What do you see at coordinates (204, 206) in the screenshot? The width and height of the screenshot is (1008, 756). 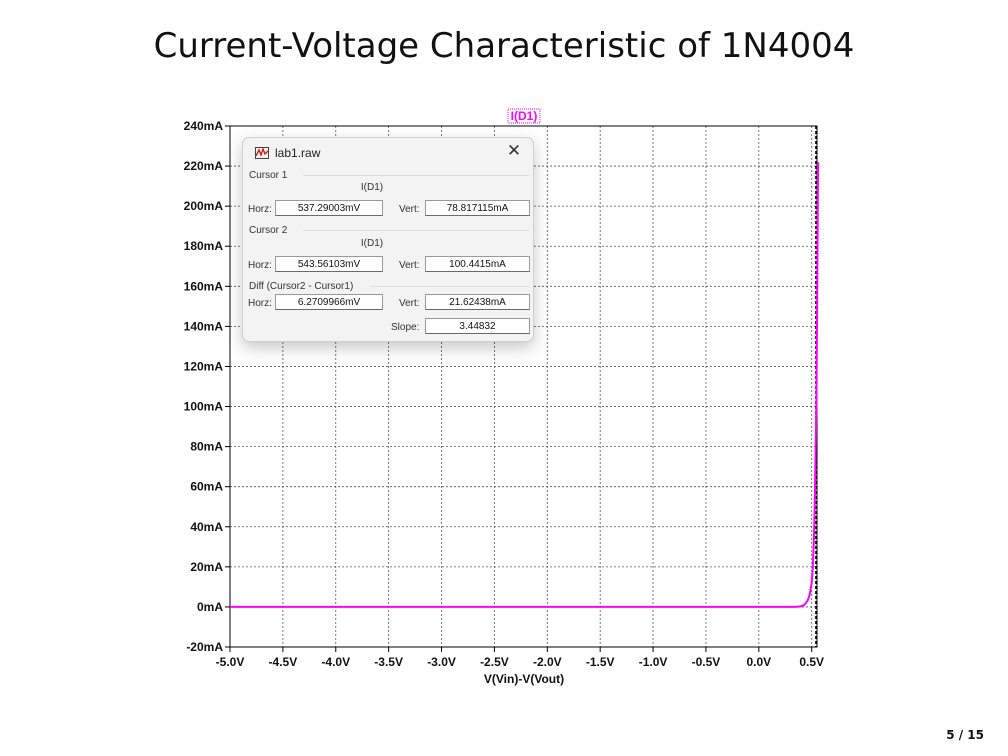 I see `y-tick-label: 200mA` at bounding box center [204, 206].